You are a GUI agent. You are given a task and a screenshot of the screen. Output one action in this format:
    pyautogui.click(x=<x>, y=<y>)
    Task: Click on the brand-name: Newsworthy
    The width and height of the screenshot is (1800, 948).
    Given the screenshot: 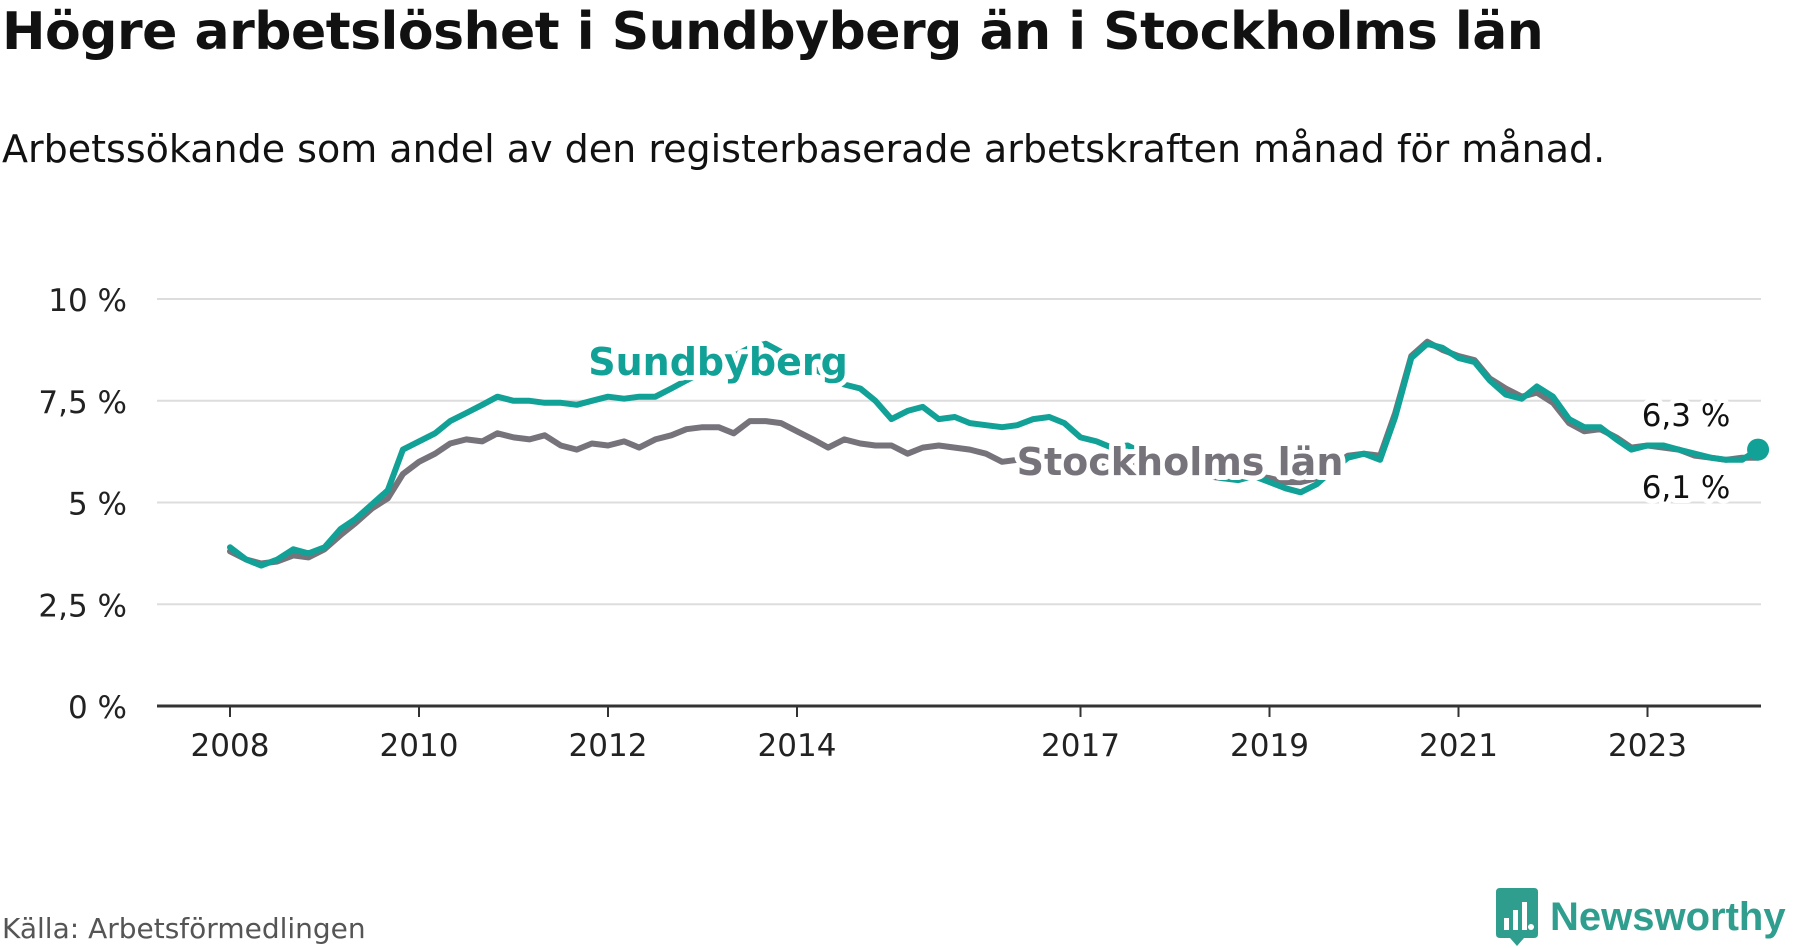 What is the action you would take?
    pyautogui.click(x=1668, y=916)
    